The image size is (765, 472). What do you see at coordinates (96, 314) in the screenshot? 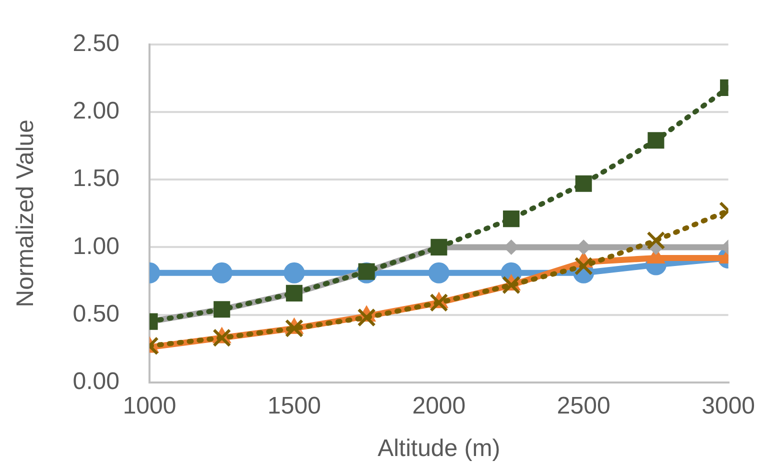
I see `y-tick-label: 0.50` at bounding box center [96, 314].